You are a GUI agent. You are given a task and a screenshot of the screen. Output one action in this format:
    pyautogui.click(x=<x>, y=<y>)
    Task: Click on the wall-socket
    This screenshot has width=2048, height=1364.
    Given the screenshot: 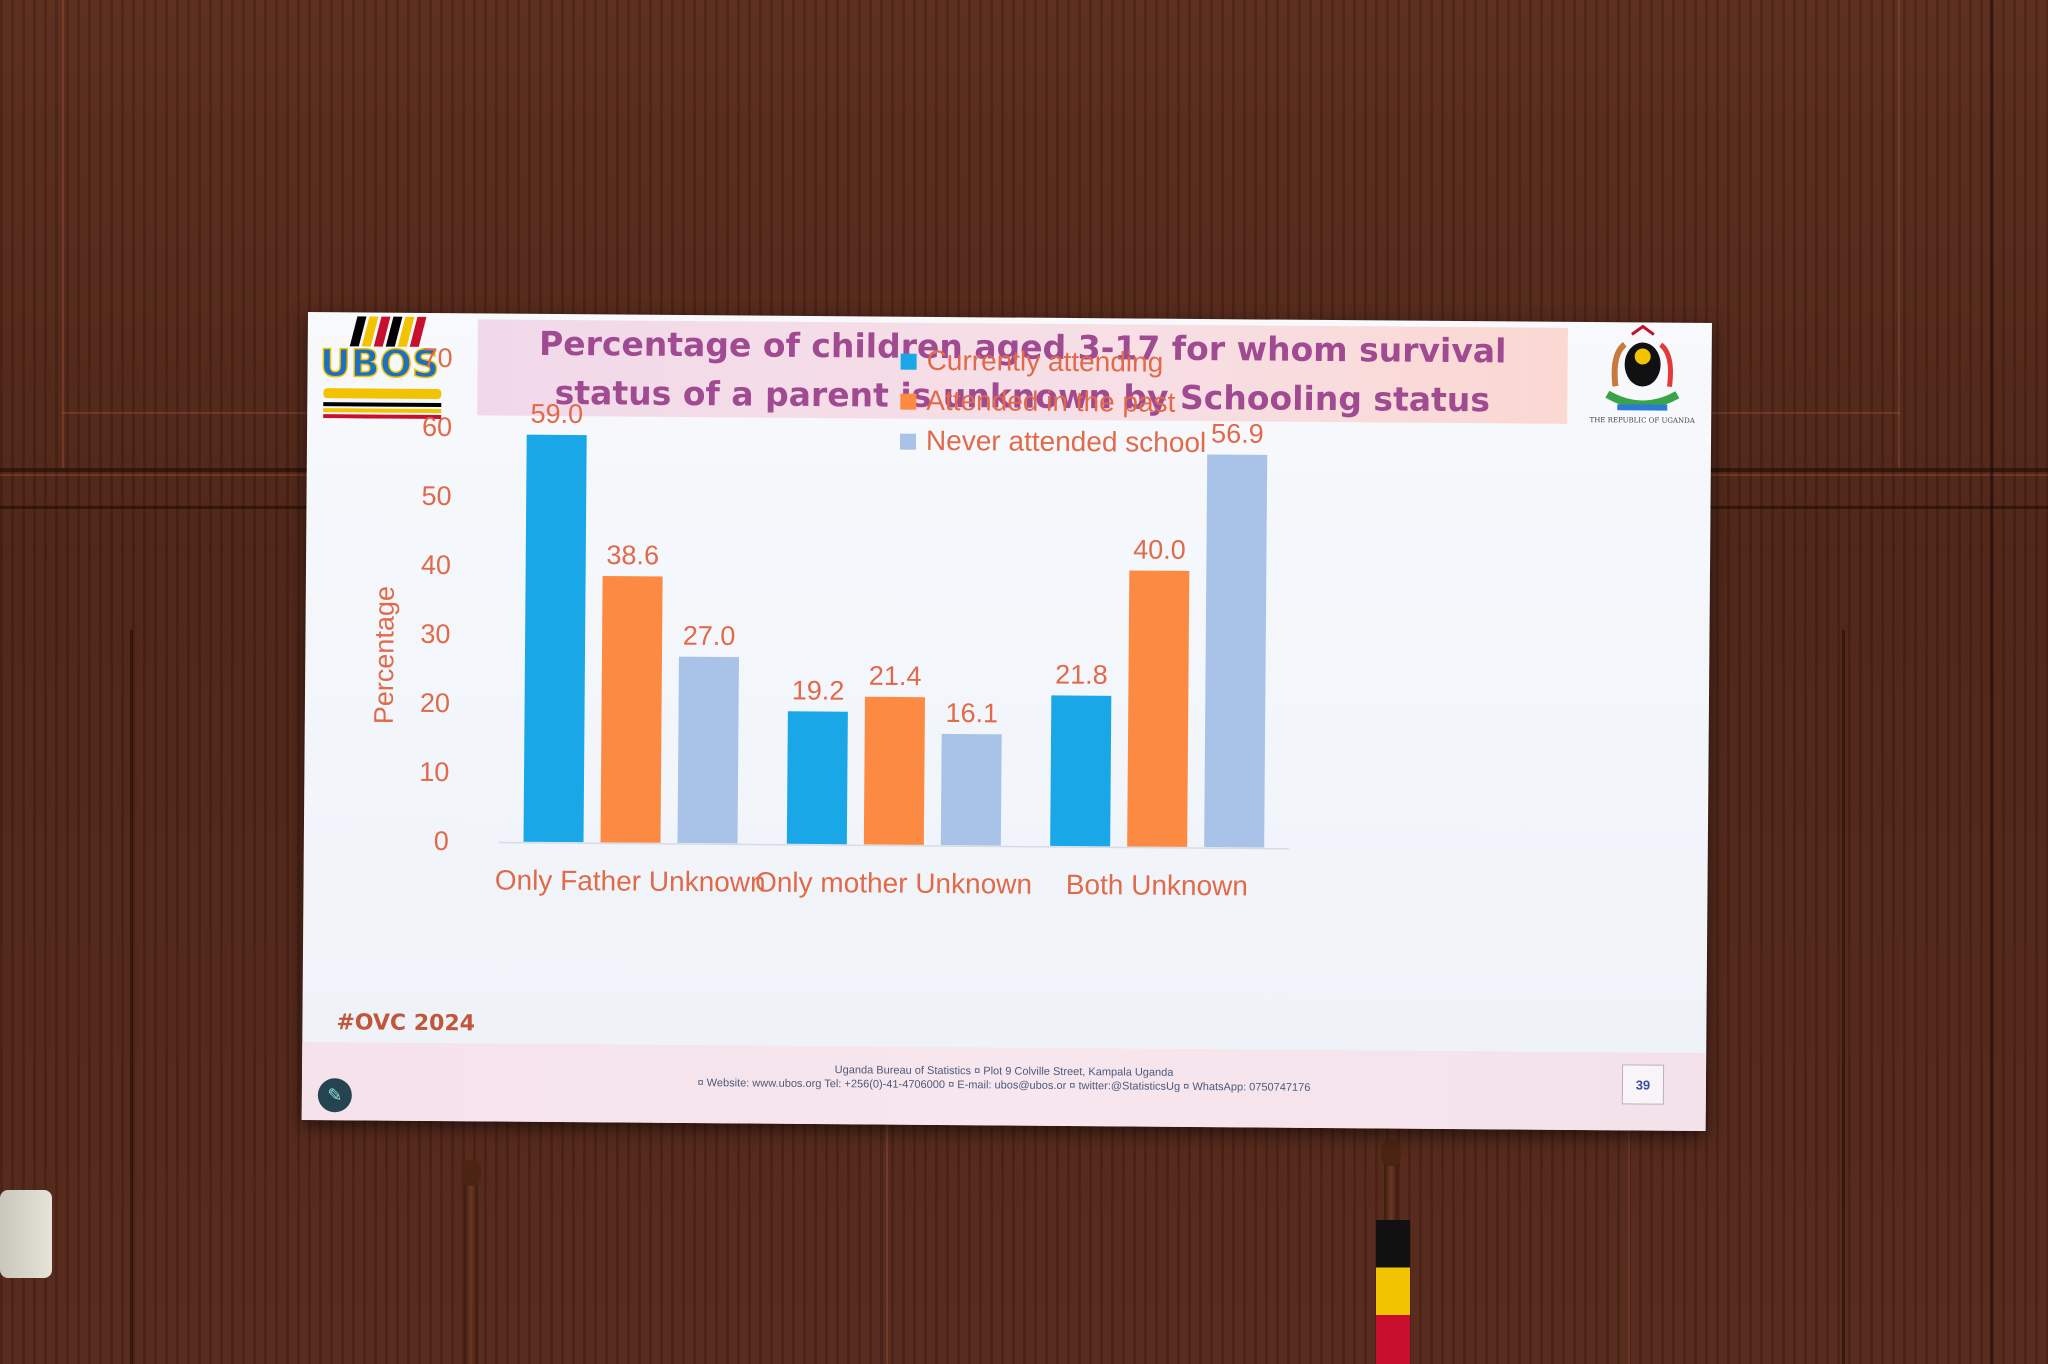 What is the action you would take?
    pyautogui.click(x=26, y=1234)
    